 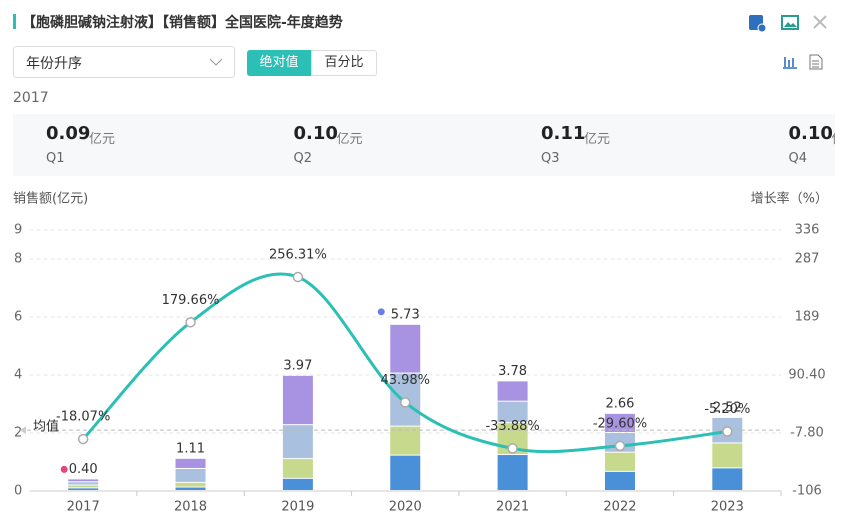 I want to click on table-view-icon, so click(x=816, y=62).